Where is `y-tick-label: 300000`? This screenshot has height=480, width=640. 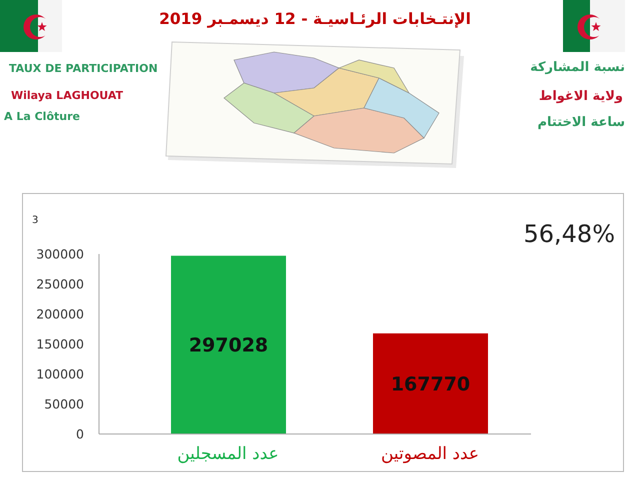
y-tick-label: 300000 is located at coordinates (60, 254).